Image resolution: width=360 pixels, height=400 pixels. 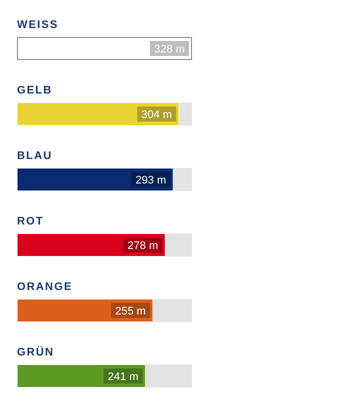 What do you see at coordinates (151, 180) in the screenshot?
I see `data-label: 293 m` at bounding box center [151, 180].